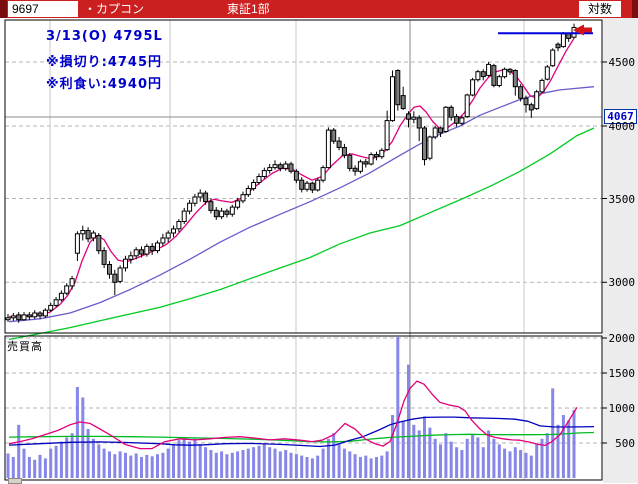 The height and width of the screenshot is (484, 638). Describe the element at coordinates (622, 408) in the screenshot. I see `volume-axis-label: 1000` at that location.